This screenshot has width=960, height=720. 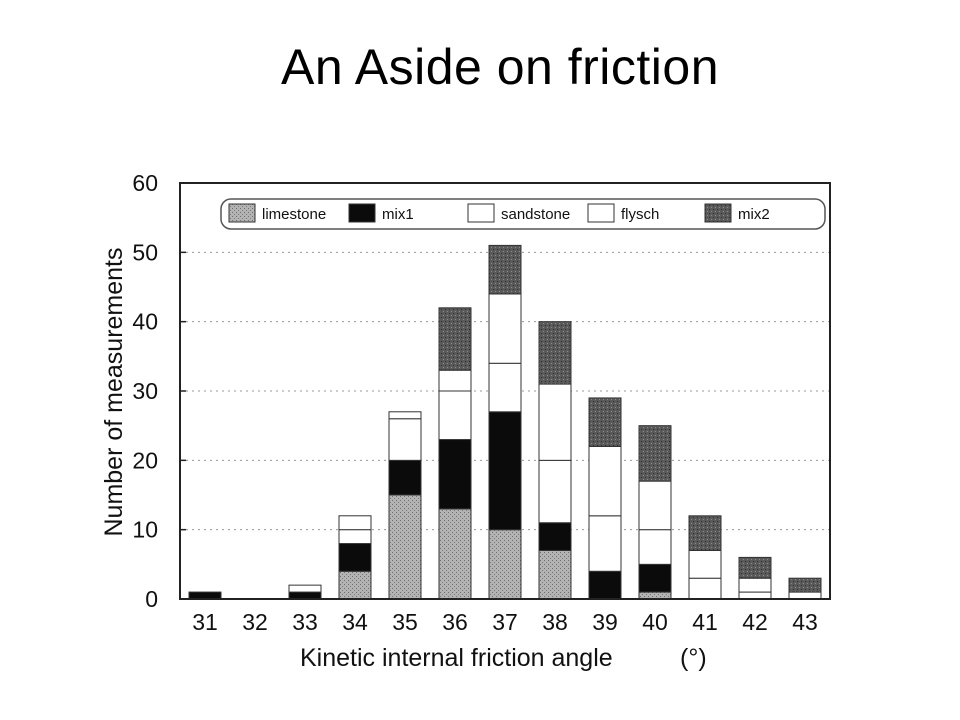 What do you see at coordinates (305, 622) in the screenshot?
I see `x-tick-label-33: 33` at bounding box center [305, 622].